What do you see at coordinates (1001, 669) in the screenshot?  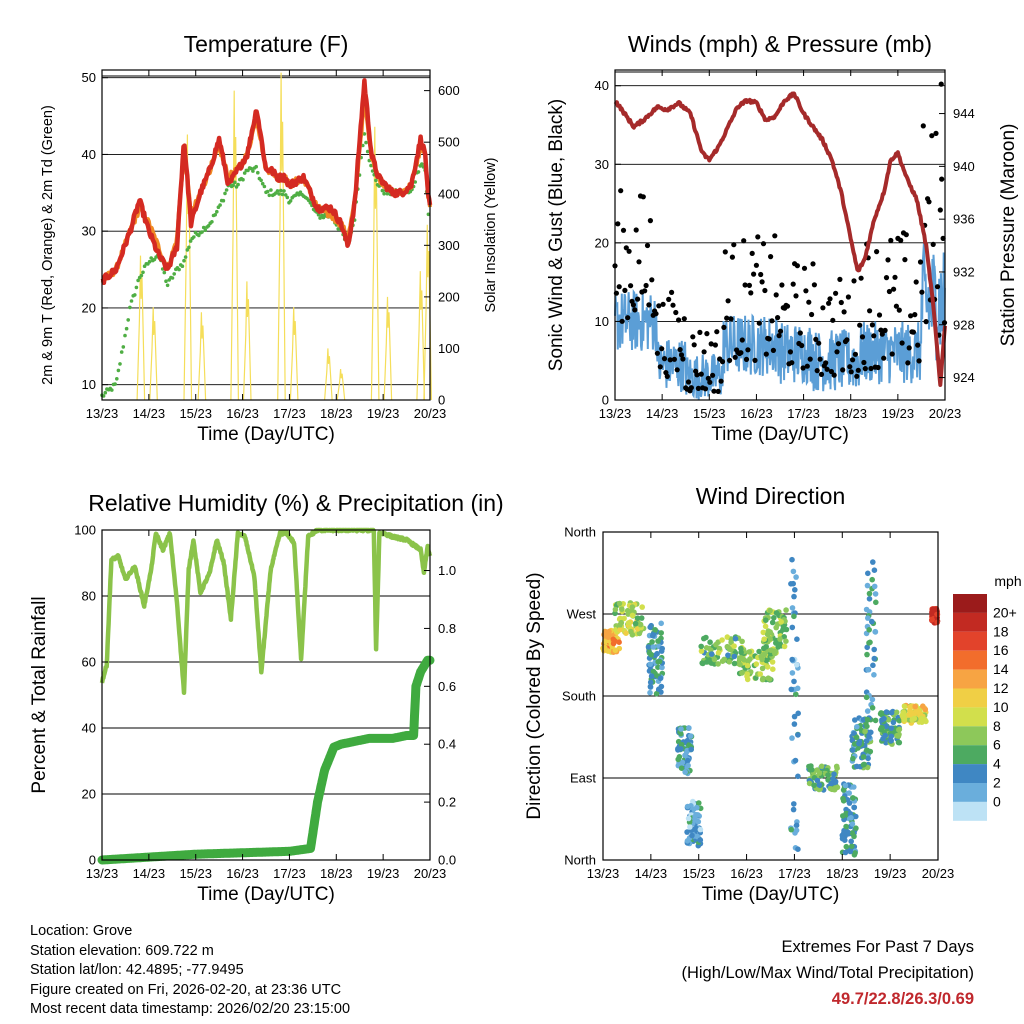 I see `dir-legend-label: 14` at bounding box center [1001, 669].